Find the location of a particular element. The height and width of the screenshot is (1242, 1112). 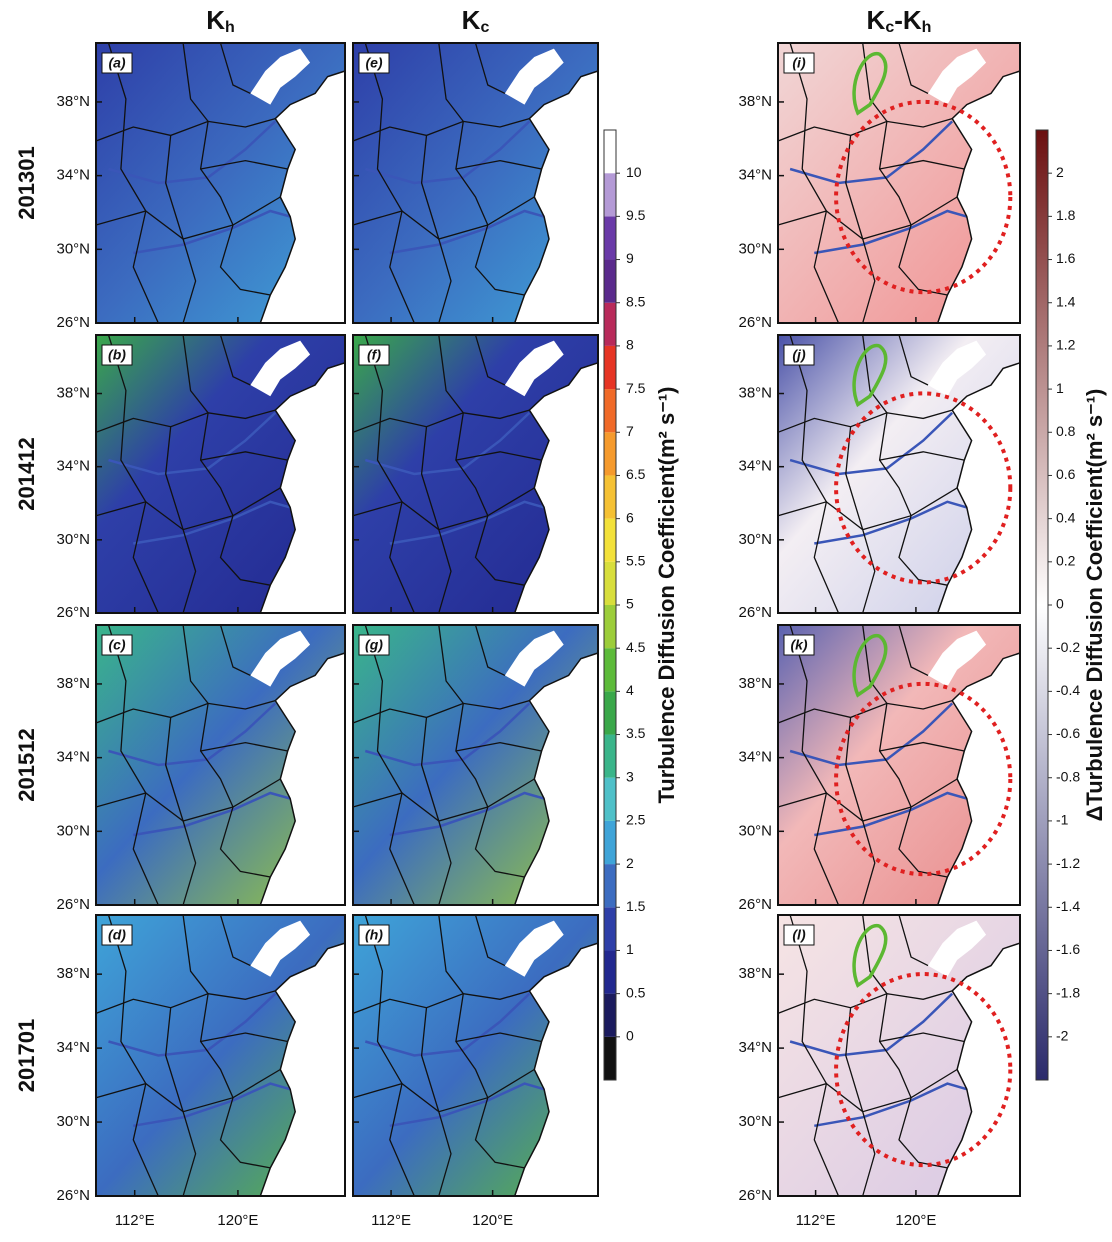

colorbar-tick-label: -1.8 is located at coordinates (1068, 992).